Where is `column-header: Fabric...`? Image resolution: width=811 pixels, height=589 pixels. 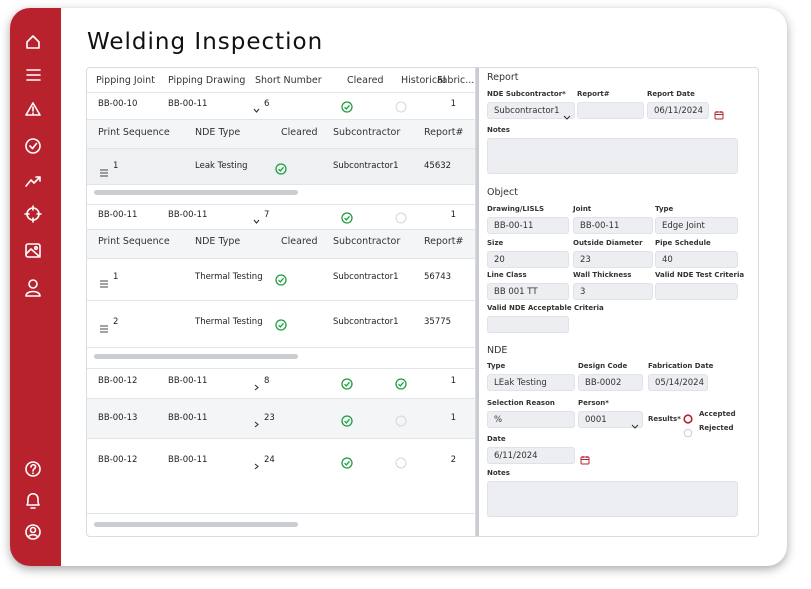 column-header: Fabric... is located at coordinates (456, 80).